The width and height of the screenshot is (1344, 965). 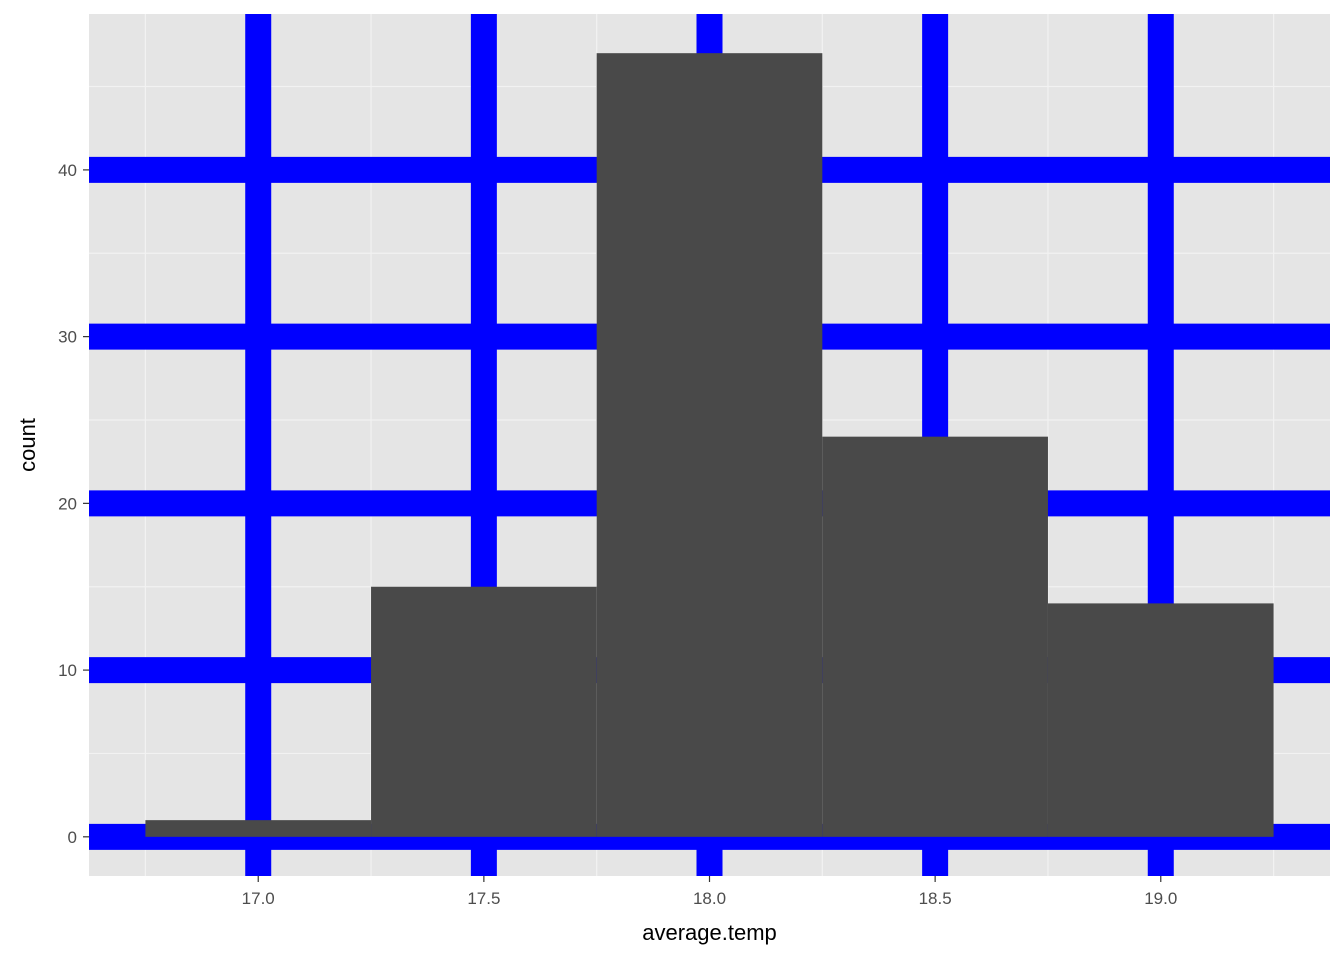 What do you see at coordinates (709, 898) in the screenshot?
I see `x-tick-label: 18.0` at bounding box center [709, 898].